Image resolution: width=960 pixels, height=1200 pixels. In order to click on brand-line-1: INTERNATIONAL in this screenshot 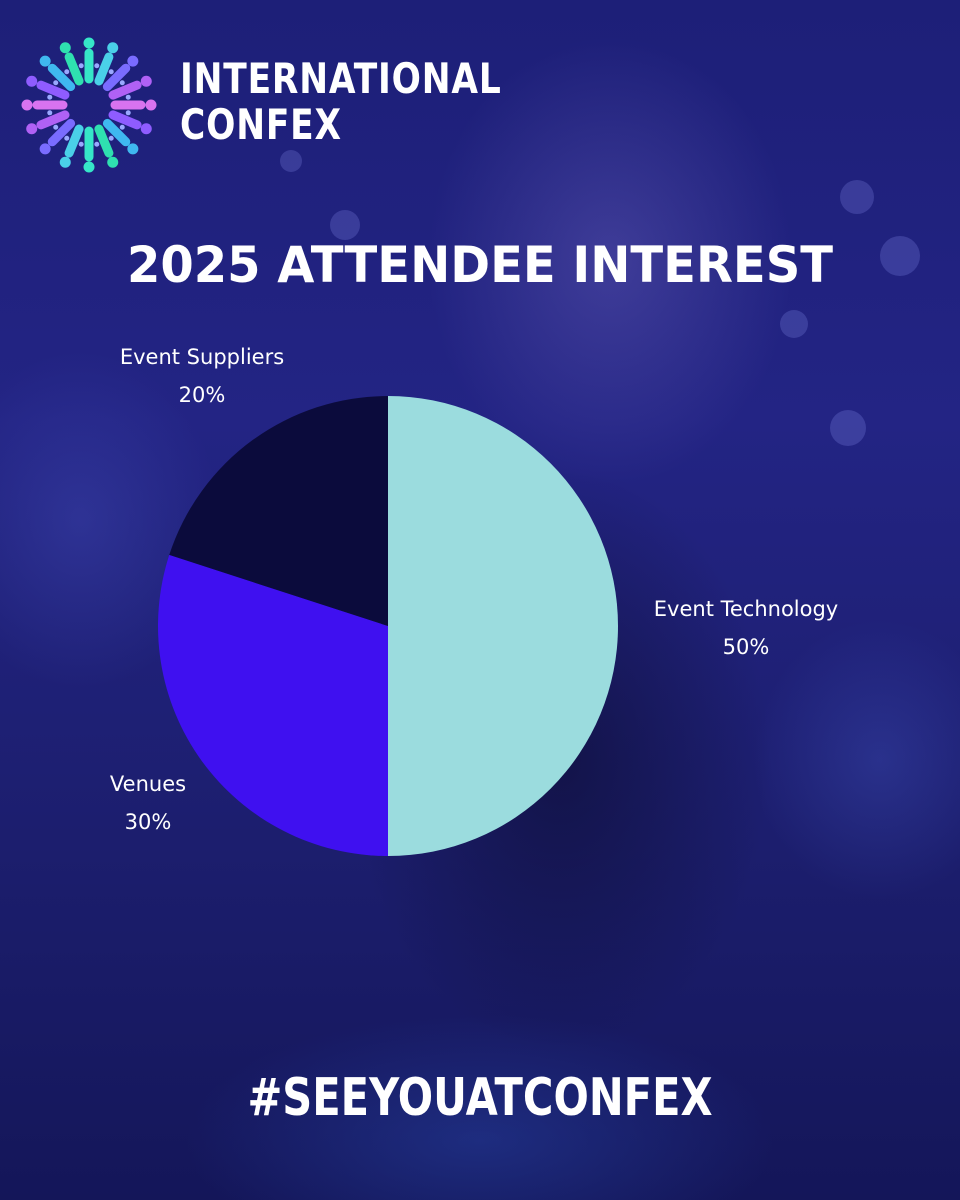, I will do `click(341, 78)`.